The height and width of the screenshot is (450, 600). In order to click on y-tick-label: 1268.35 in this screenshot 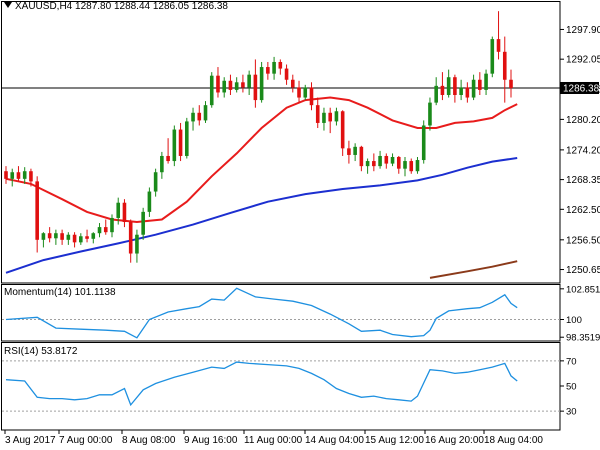, I will do `click(583, 180)`.